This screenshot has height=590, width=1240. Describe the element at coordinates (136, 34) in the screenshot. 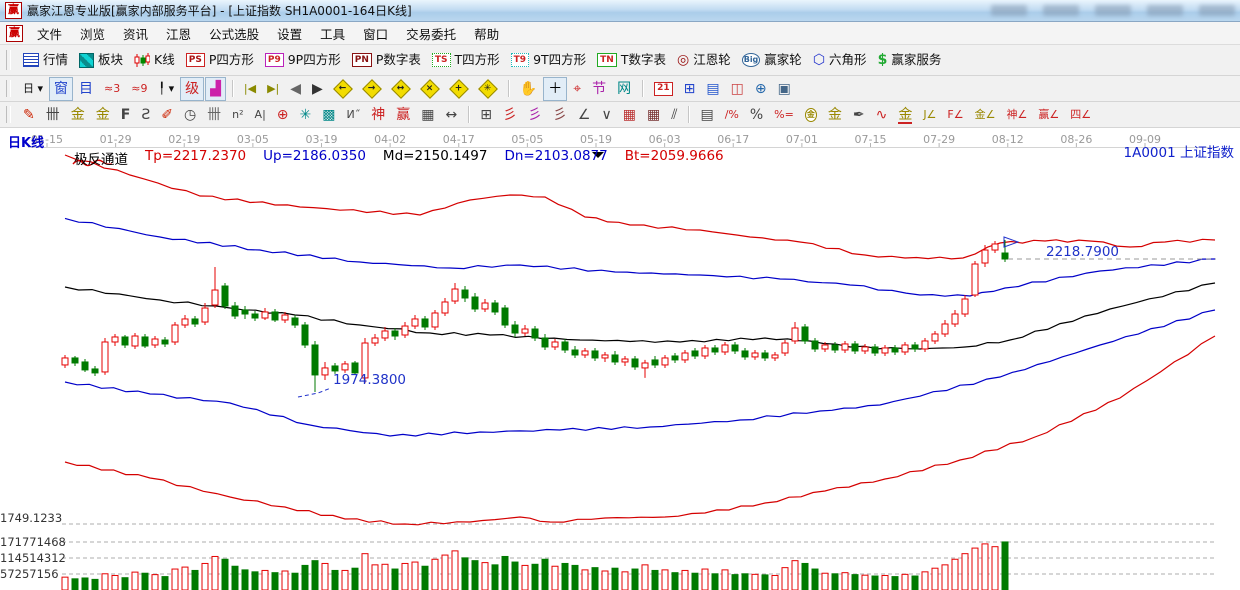

I see `menu-item-news: 资讯` at that location.